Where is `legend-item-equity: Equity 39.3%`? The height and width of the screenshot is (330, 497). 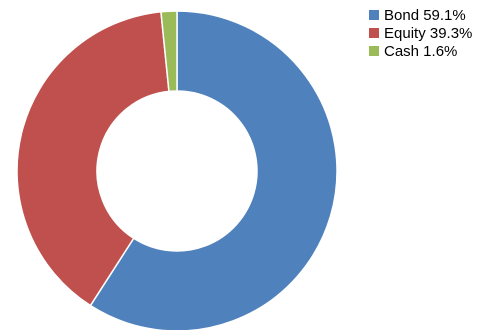 legend-item-equity: Equity 39.3% is located at coordinates (420, 33).